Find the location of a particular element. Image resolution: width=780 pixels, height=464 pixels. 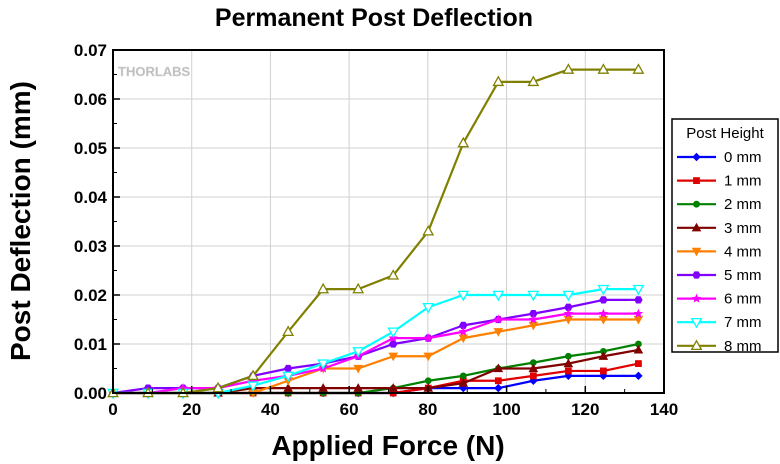

legend-label: 6 mm is located at coordinates (743, 299).